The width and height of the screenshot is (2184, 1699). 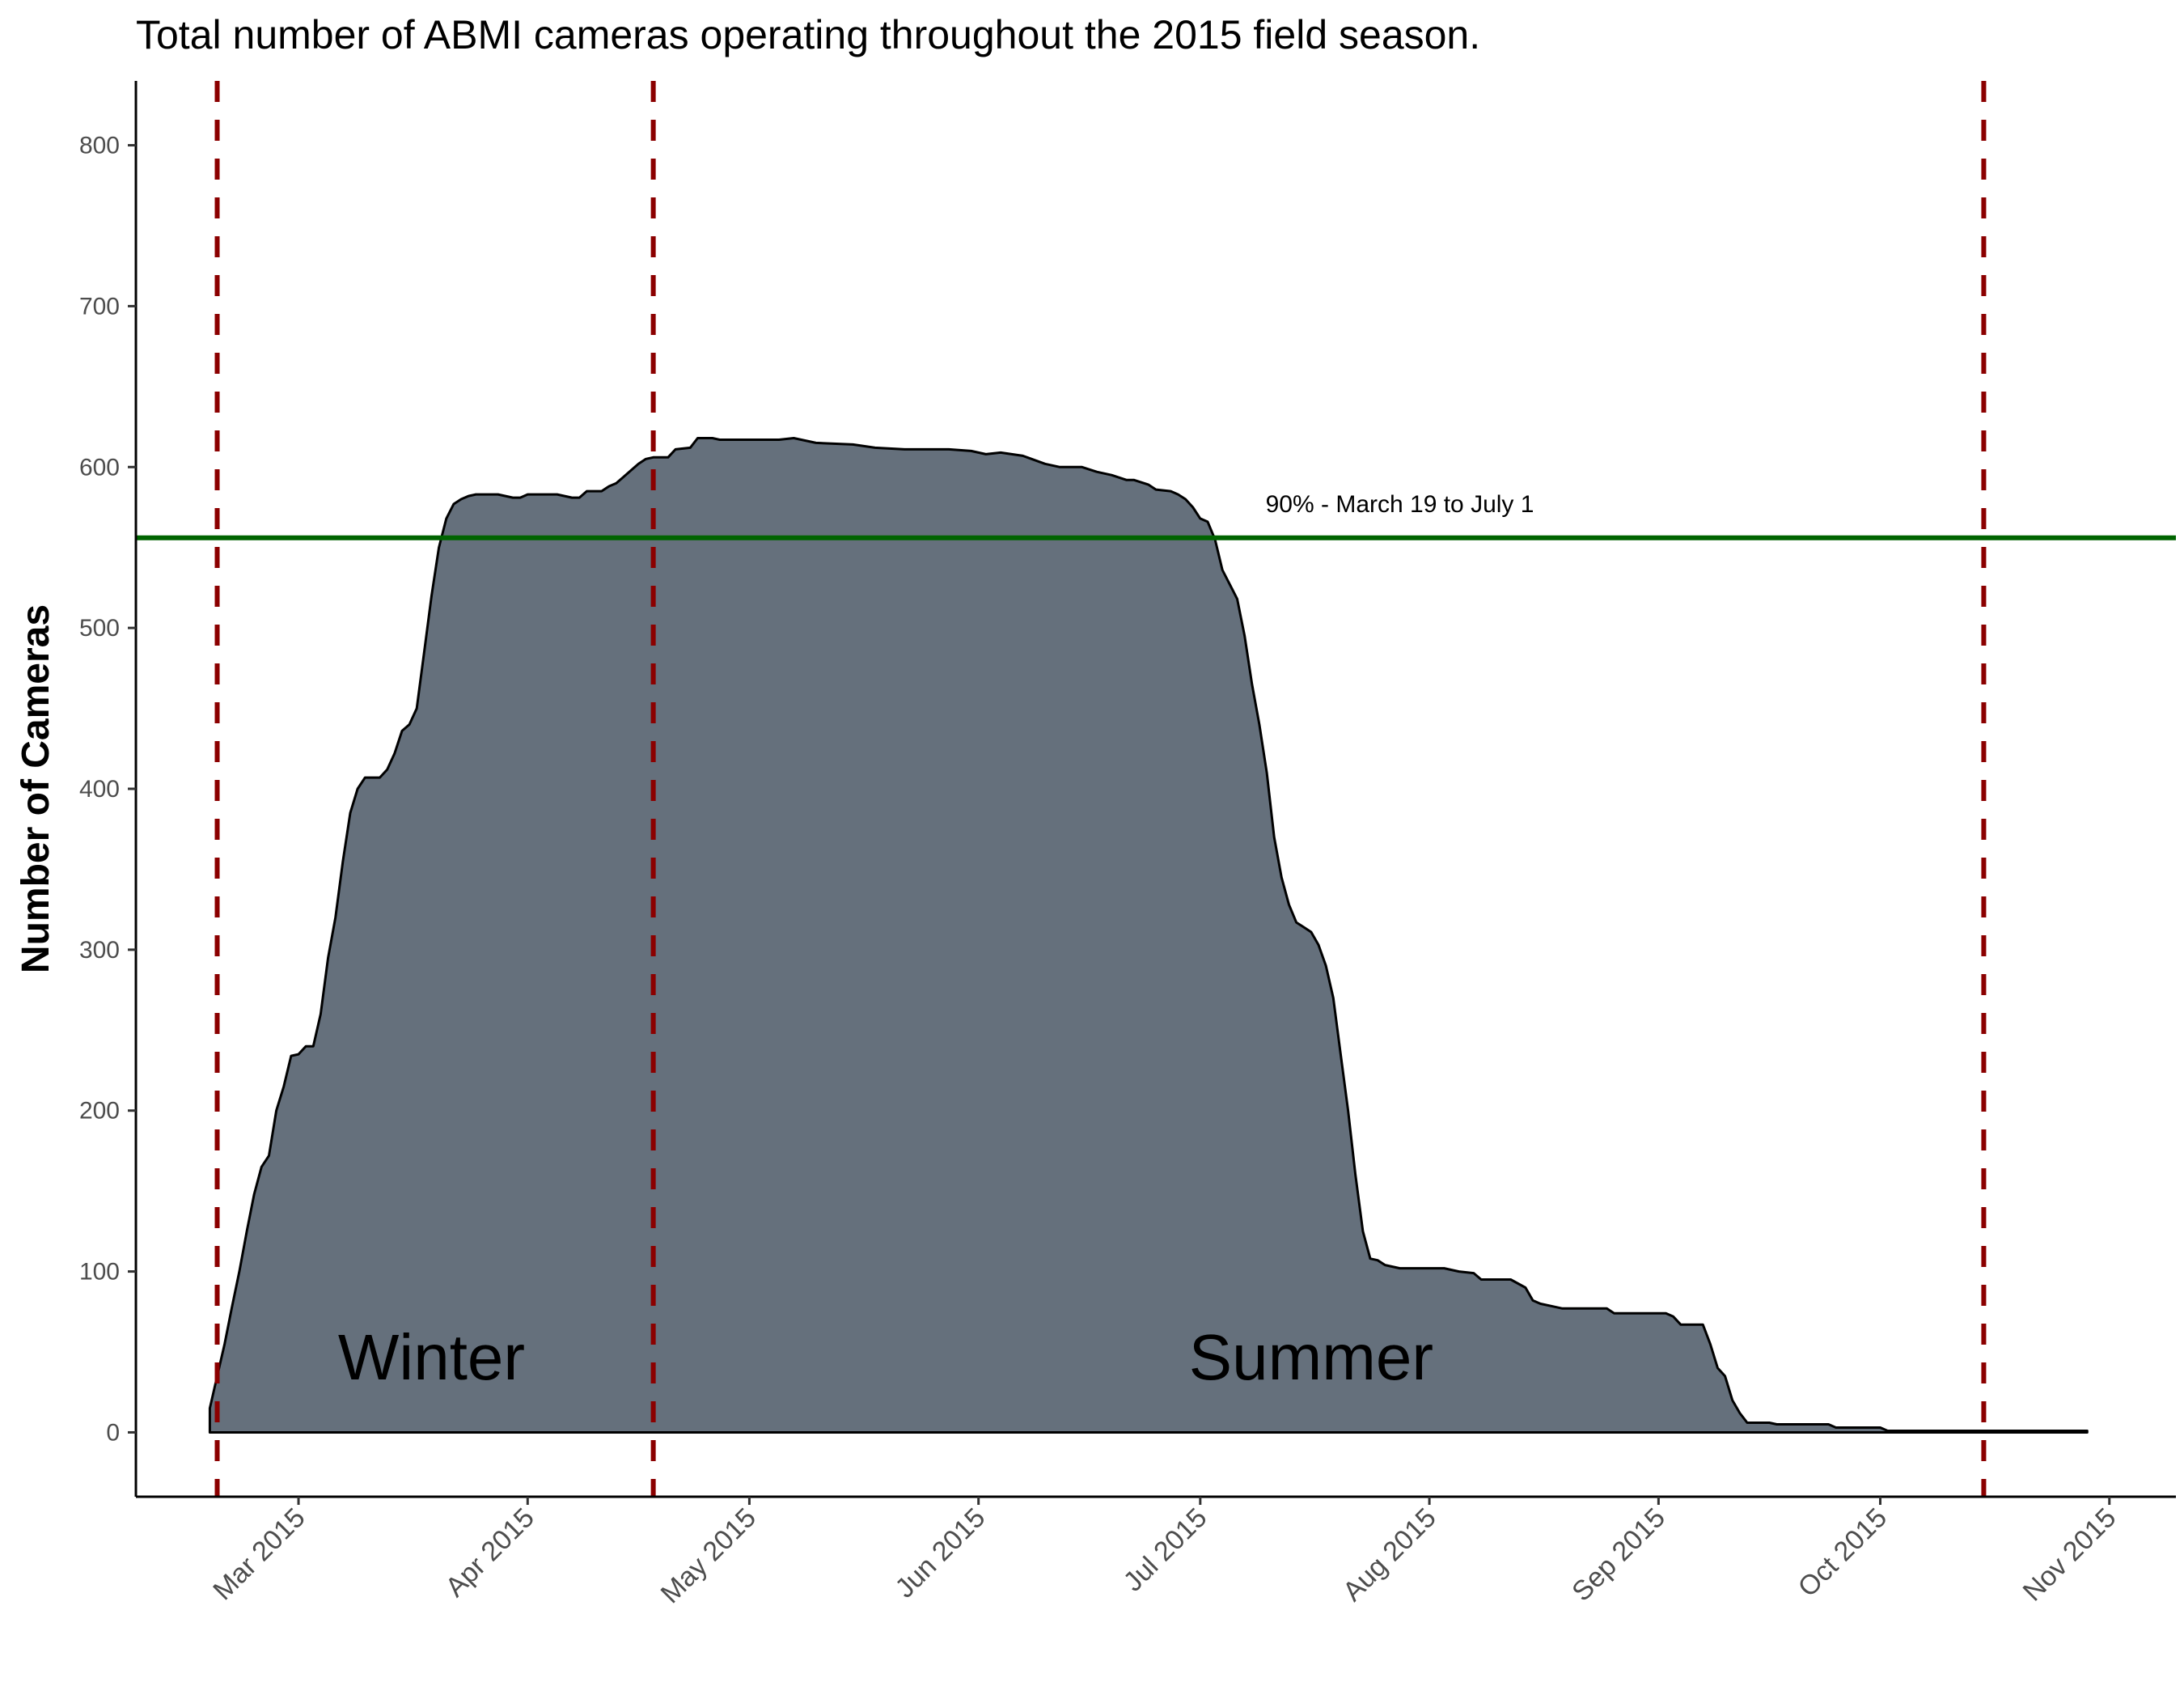 What do you see at coordinates (99, 1111) in the screenshot?
I see `y-tick-label: 200` at bounding box center [99, 1111].